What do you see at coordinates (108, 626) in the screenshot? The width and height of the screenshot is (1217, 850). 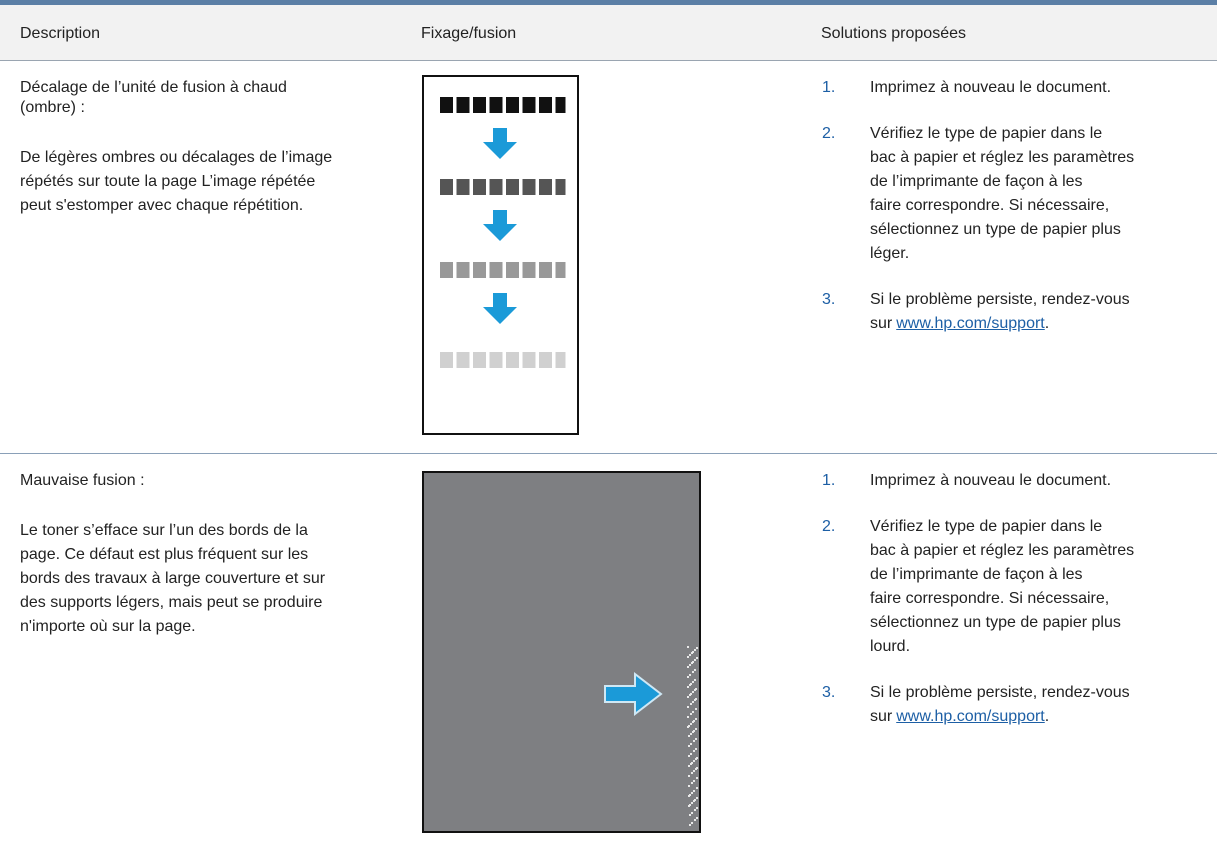 I see `text-line: n'importe où sur la page.` at bounding box center [108, 626].